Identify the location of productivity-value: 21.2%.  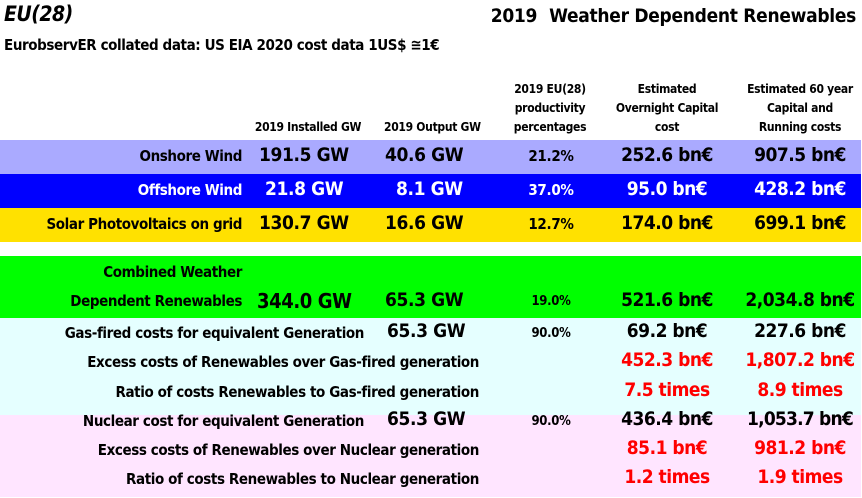
(551, 156).